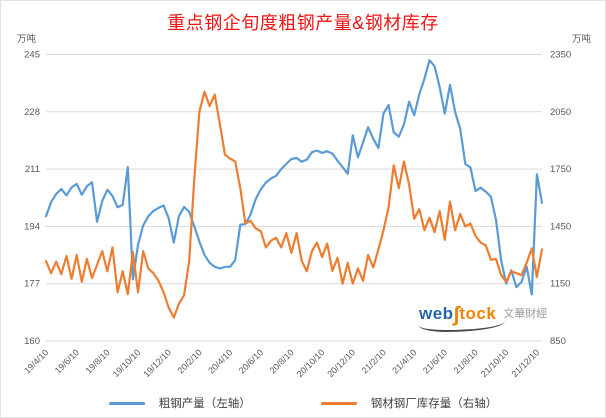 Image resolution: width=606 pixels, height=418 pixels. I want to click on left-axis-unit-label: 万吨, so click(27, 39).